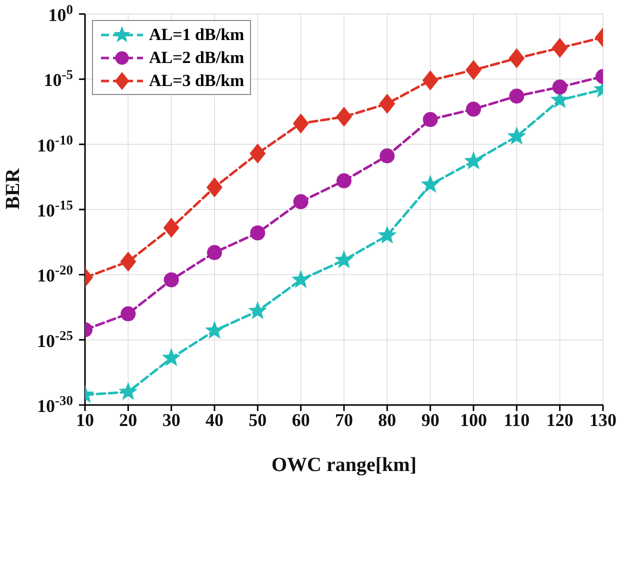  Describe the element at coordinates (430, 420) in the screenshot. I see `x-tick-label: 90` at that location.